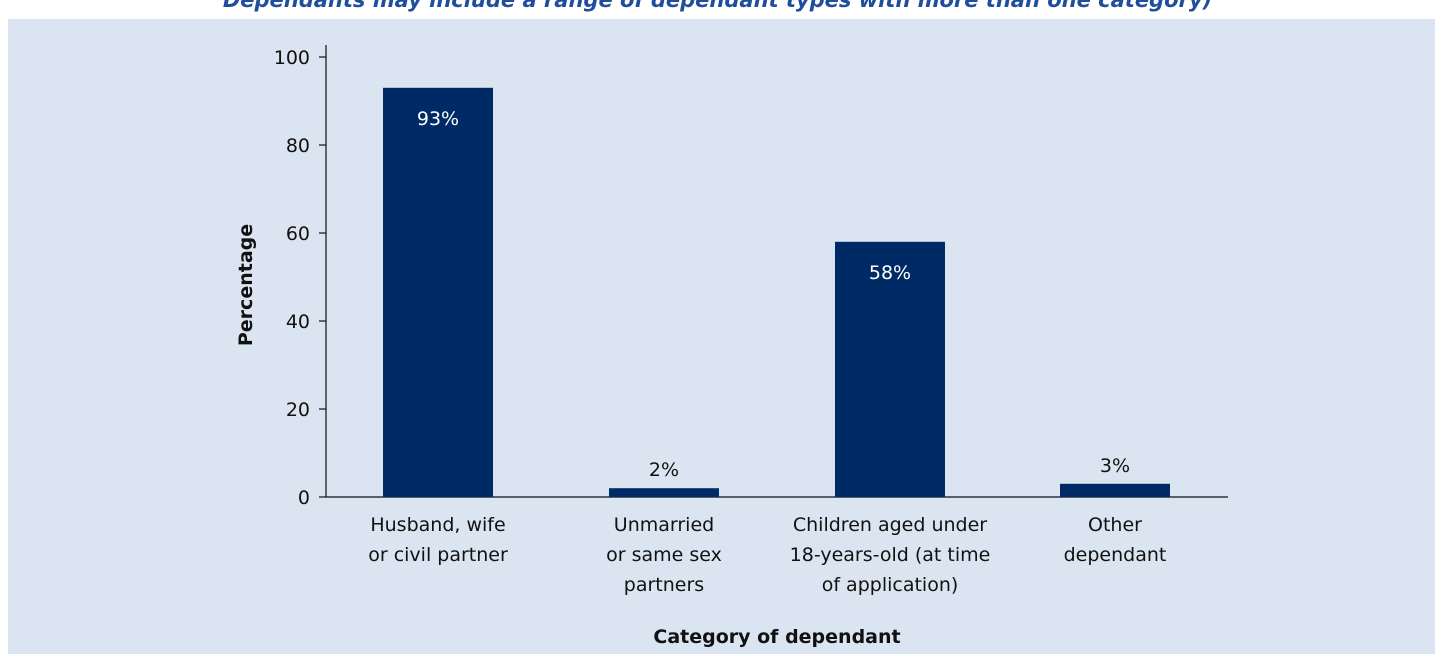  I want to click on y-tick-label: 20, so click(298, 410).